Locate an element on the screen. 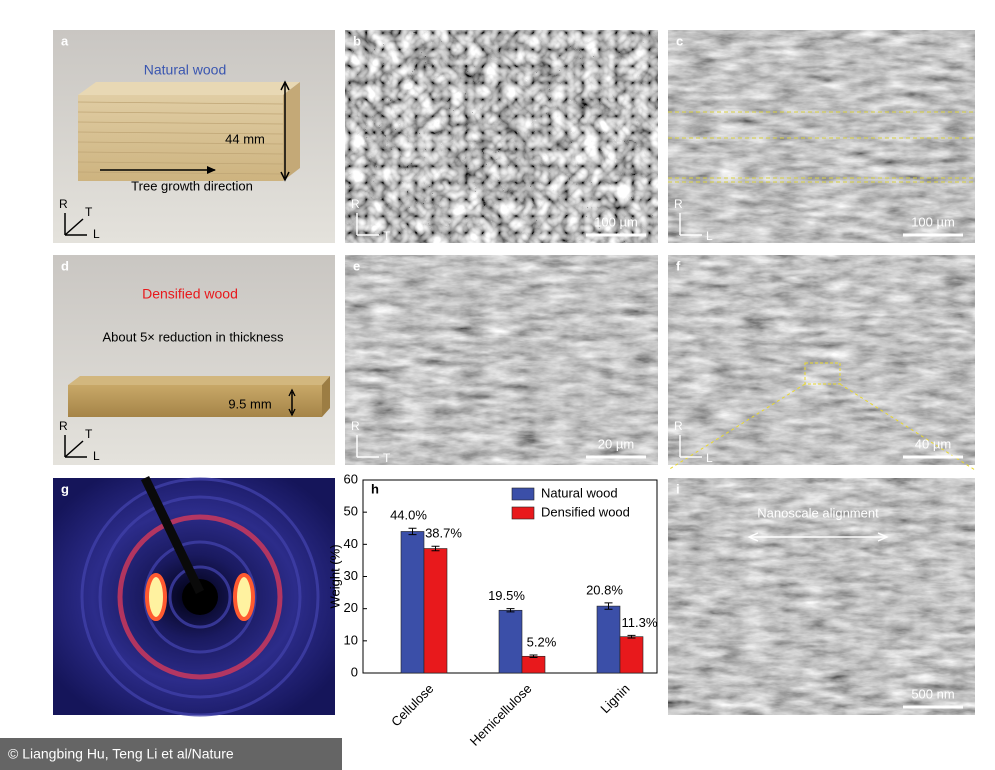  credit-background is located at coordinates (171, 754).